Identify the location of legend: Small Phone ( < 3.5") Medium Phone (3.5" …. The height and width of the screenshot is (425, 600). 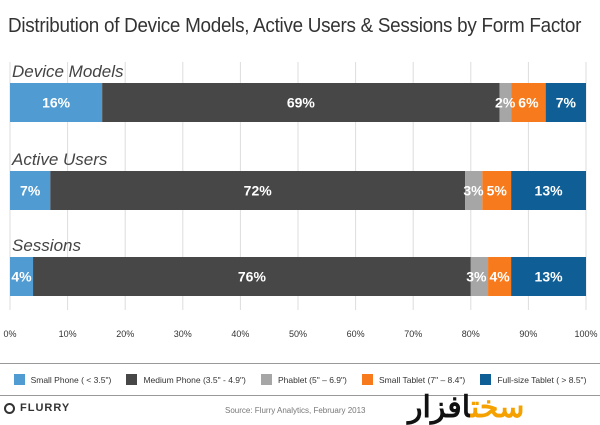
(300, 379).